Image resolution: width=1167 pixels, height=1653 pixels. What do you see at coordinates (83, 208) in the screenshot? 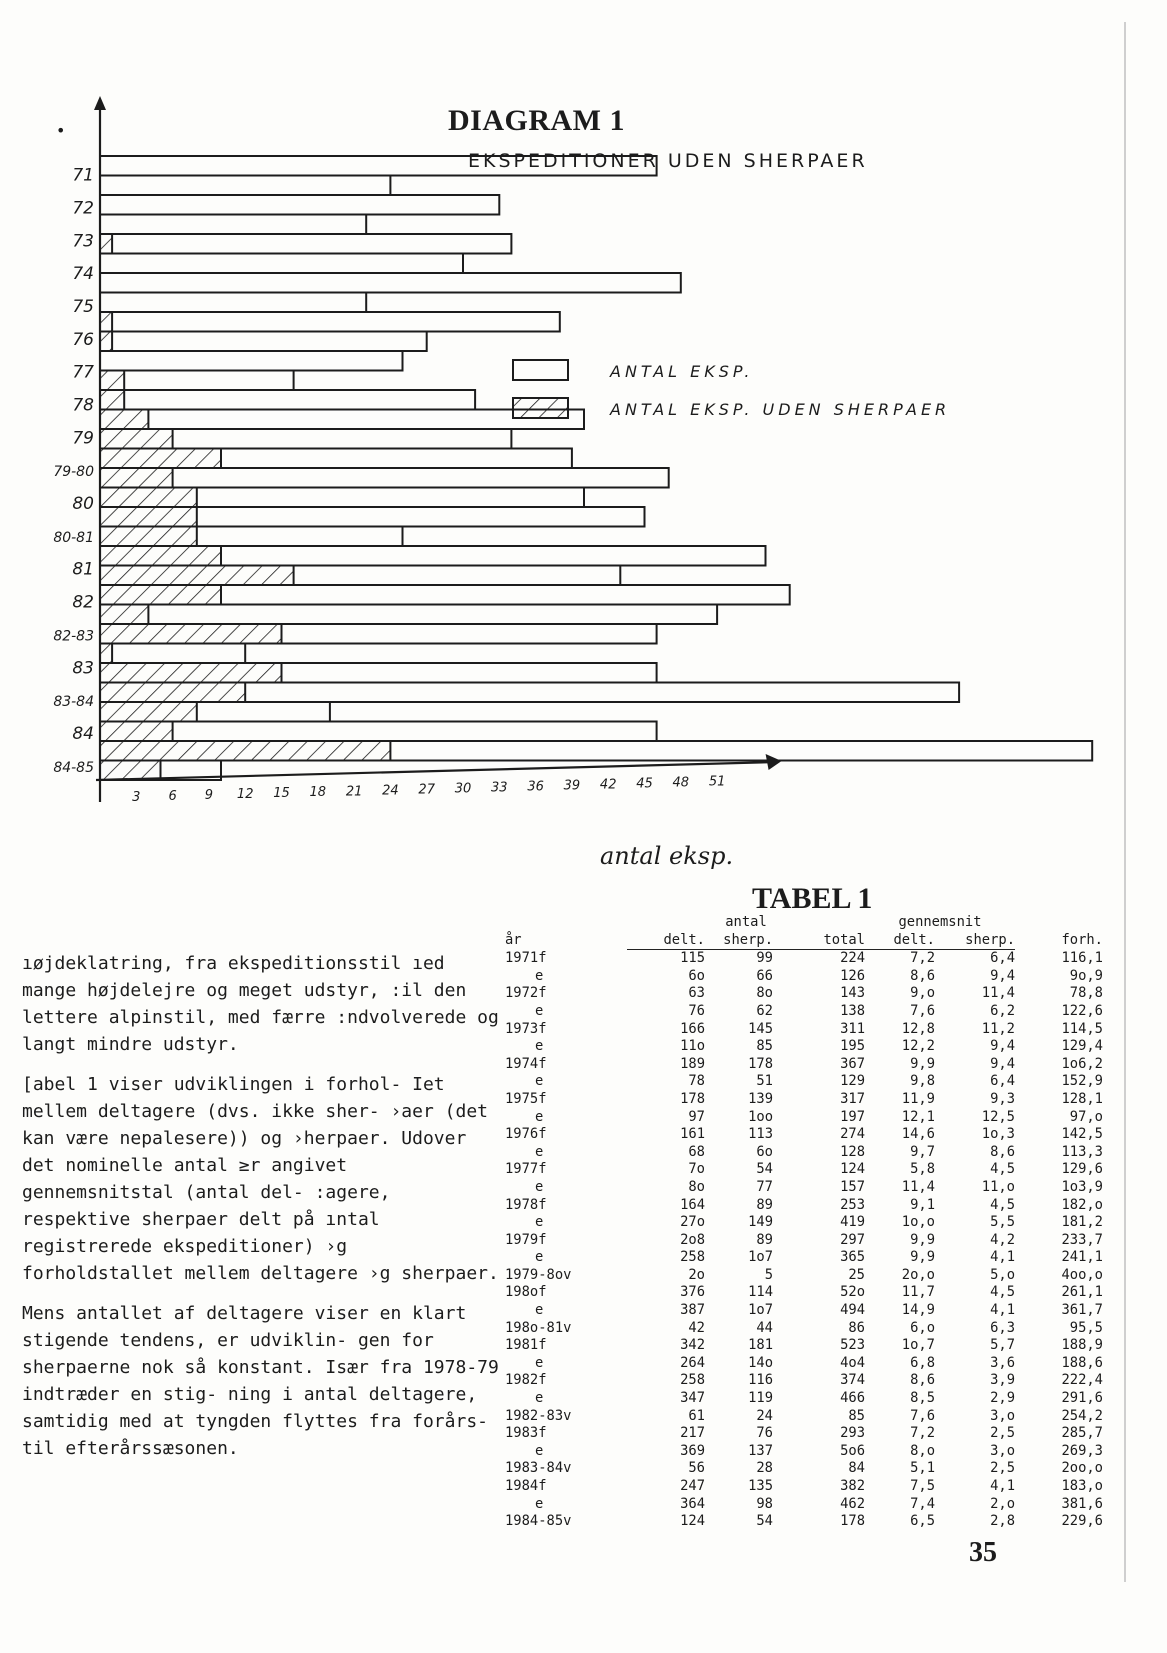
I see `y-tick-label: 72` at bounding box center [83, 208].